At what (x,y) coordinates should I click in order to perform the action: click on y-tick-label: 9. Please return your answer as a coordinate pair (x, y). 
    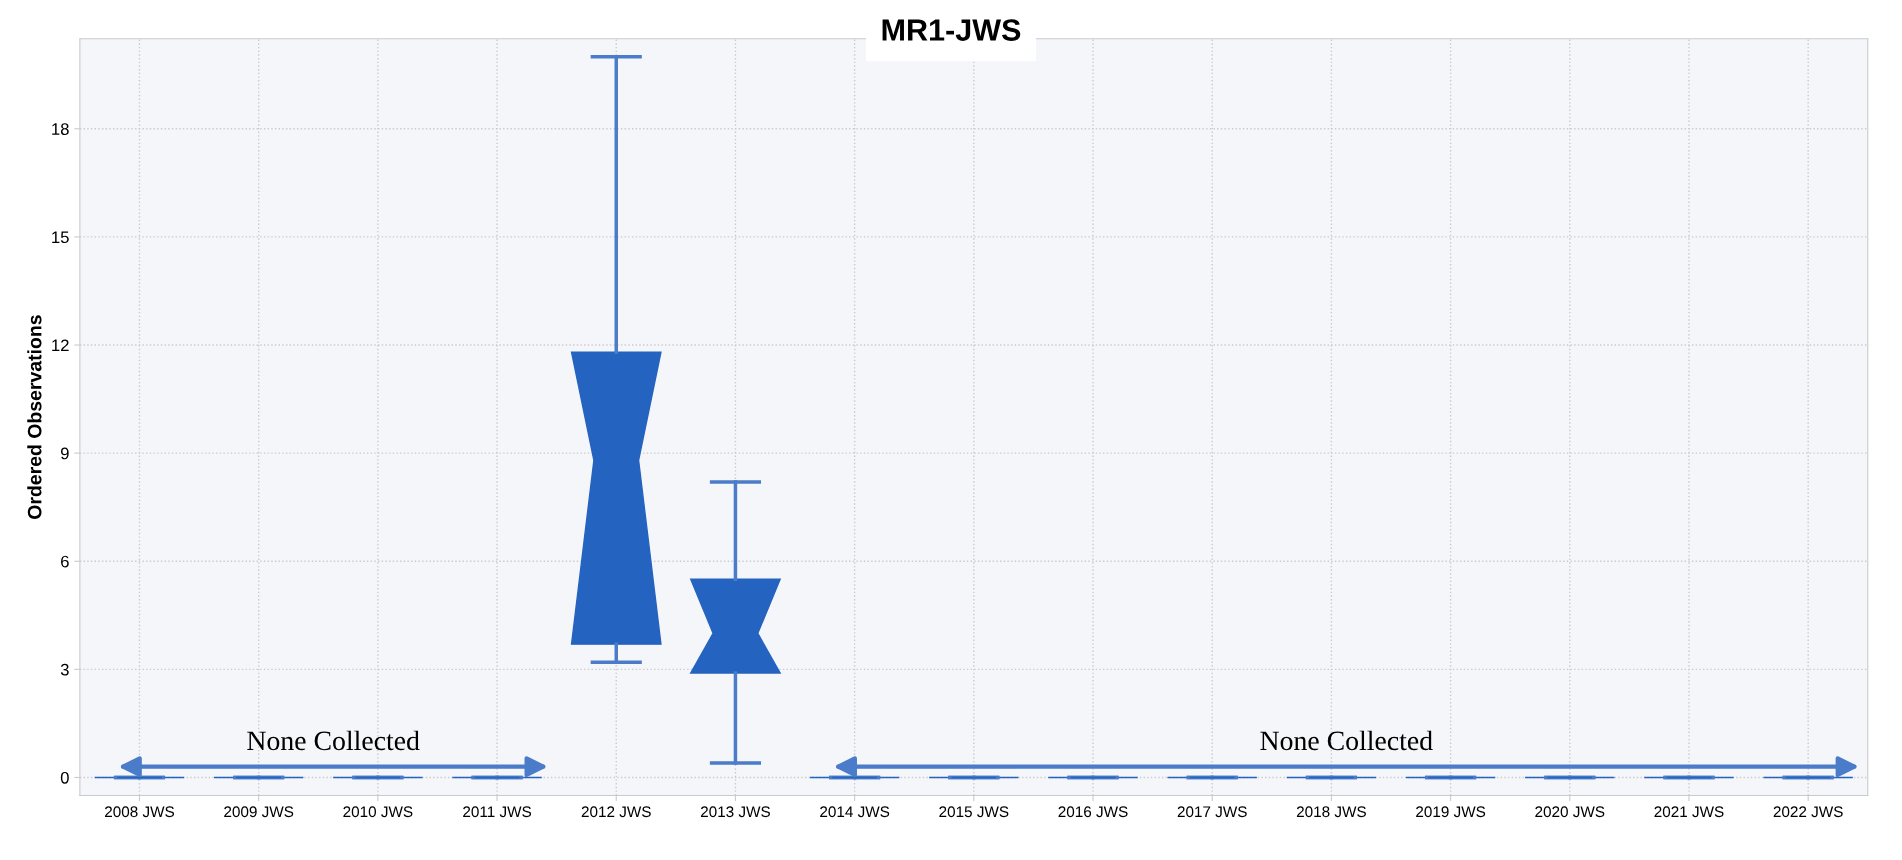
    Looking at the image, I should click on (64, 453).